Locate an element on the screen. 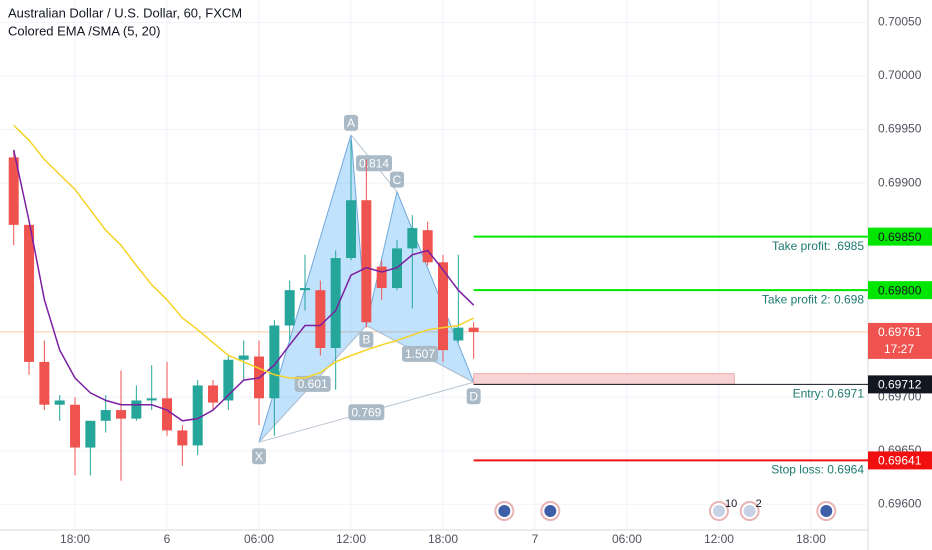 The width and height of the screenshot is (932, 550). level-text: Entry: 0.6971 is located at coordinates (829, 394).